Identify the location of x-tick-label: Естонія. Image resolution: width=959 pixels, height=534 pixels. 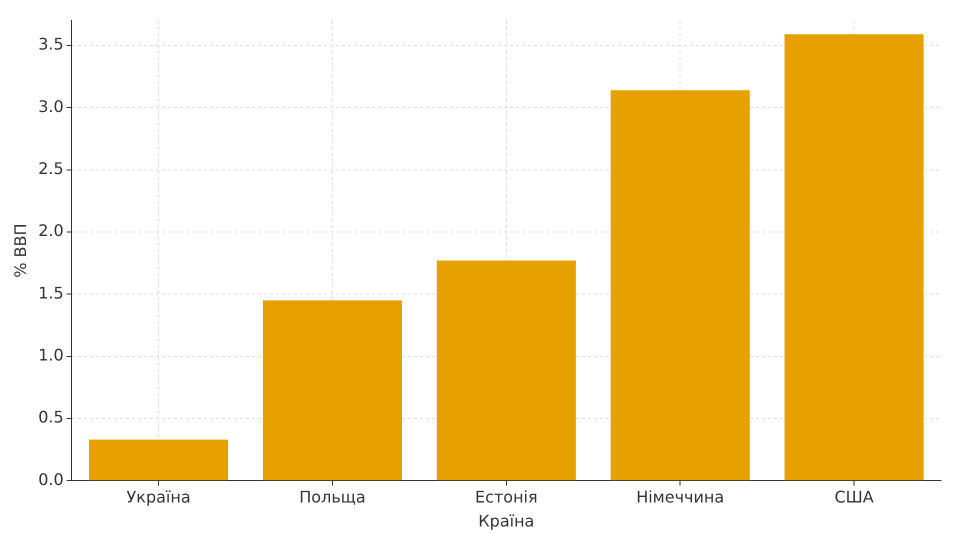
(506, 496).